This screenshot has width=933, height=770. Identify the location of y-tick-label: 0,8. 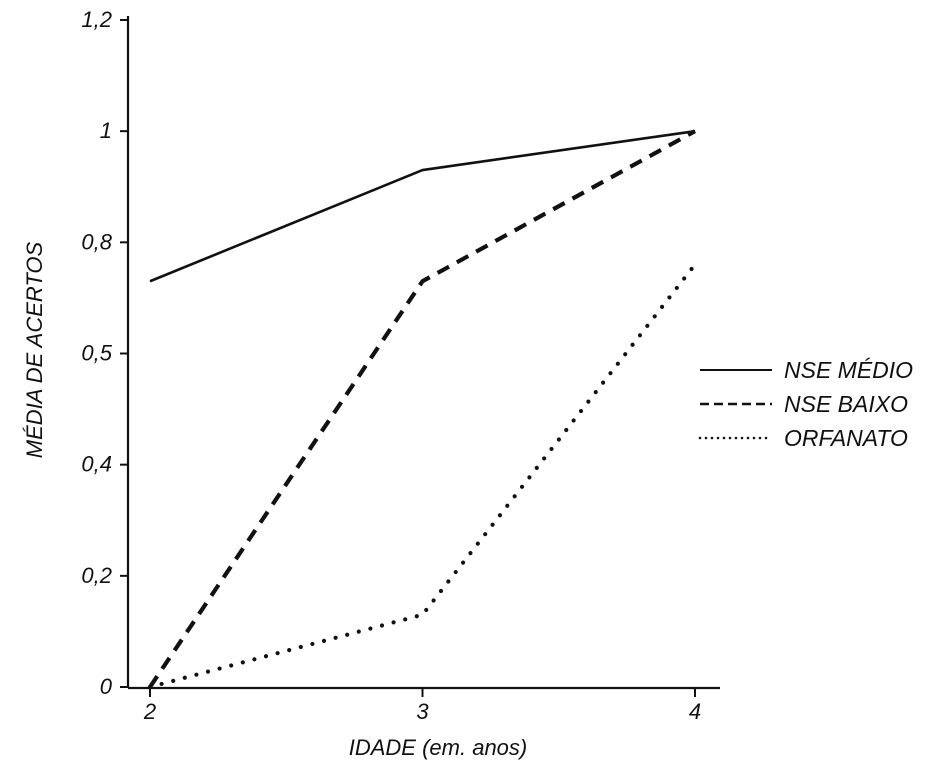
(96, 241).